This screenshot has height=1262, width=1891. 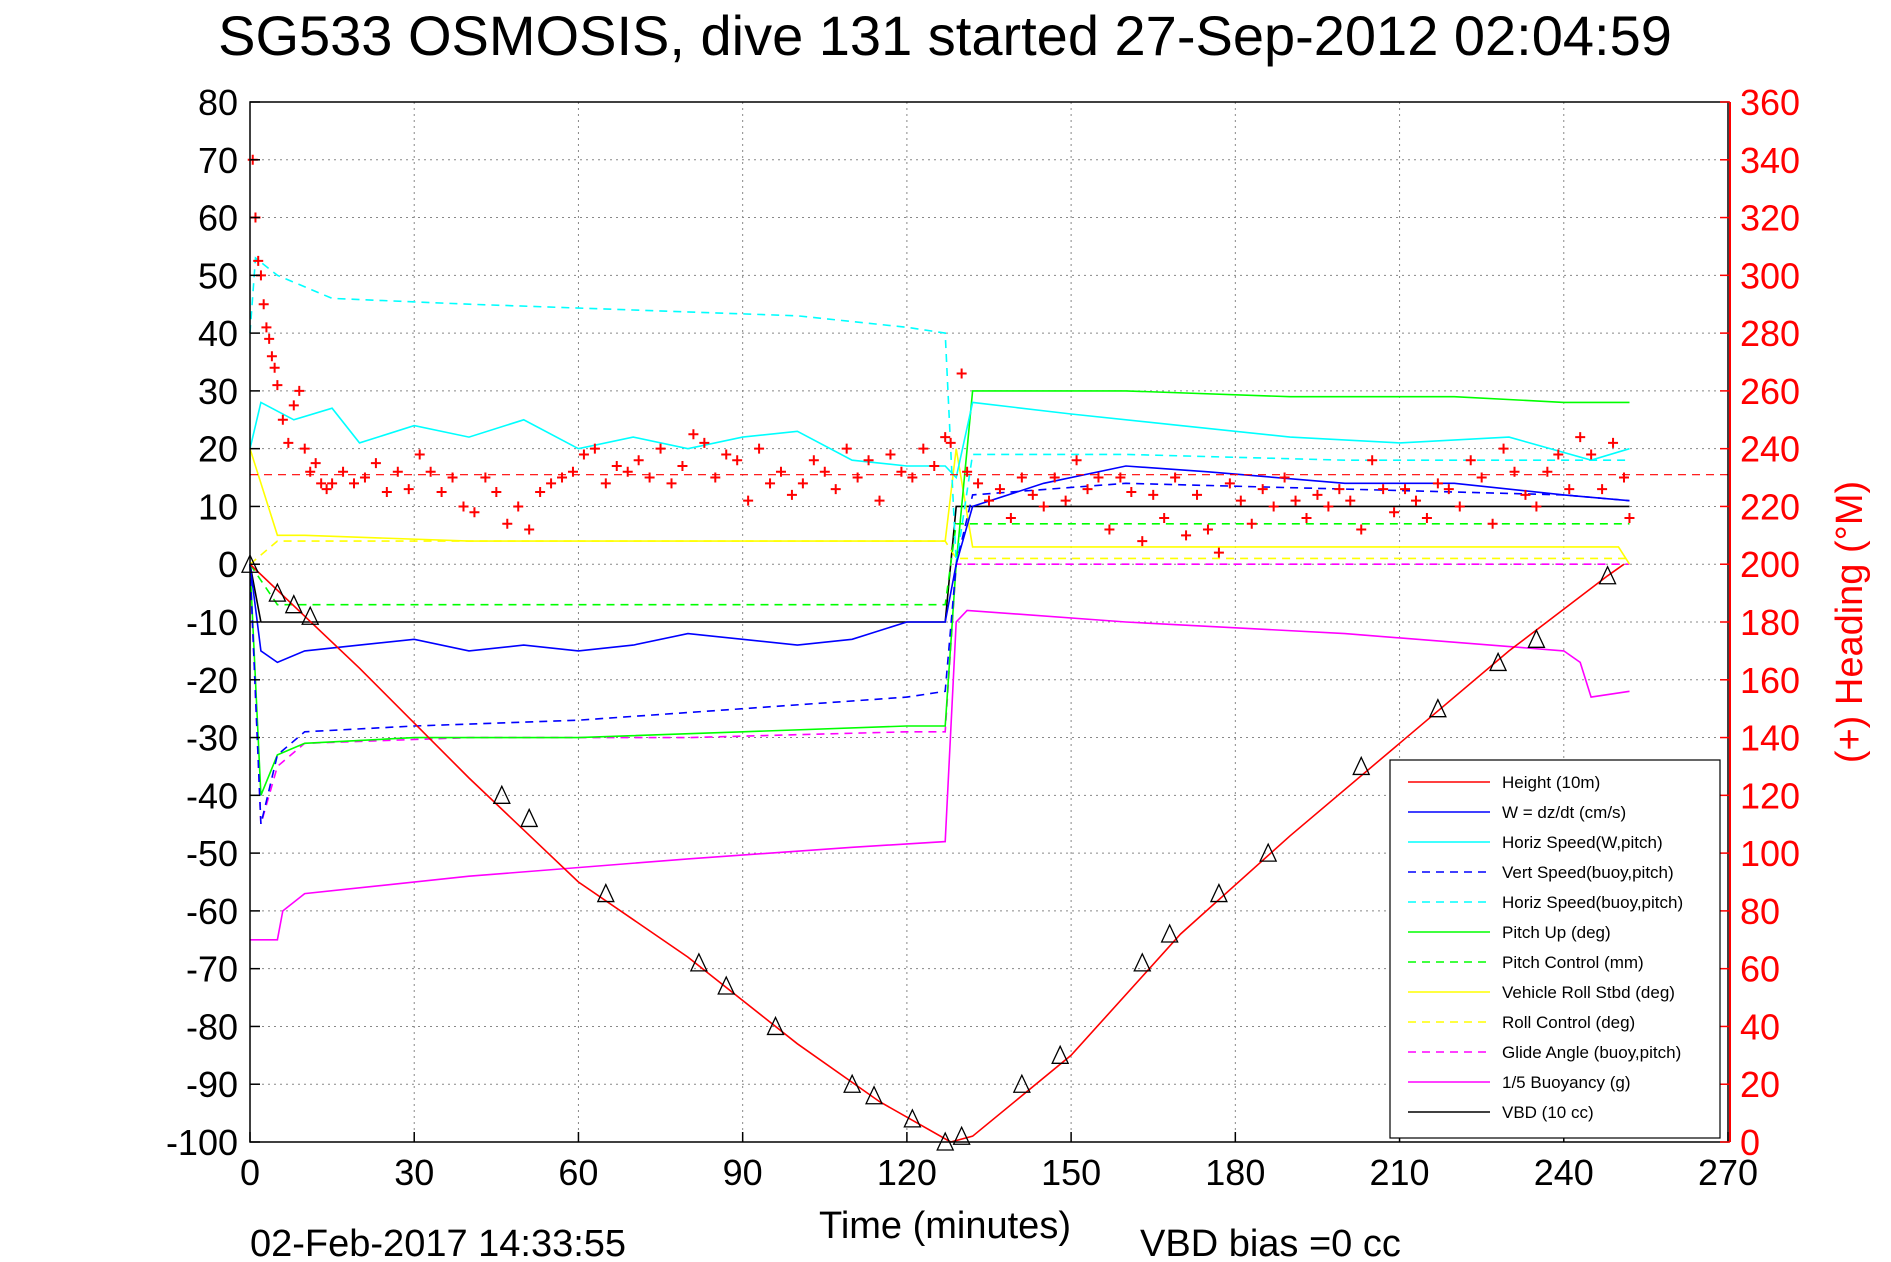 What do you see at coordinates (1770, 680) in the screenshot?
I see `y2-tick-label: 160` at bounding box center [1770, 680].